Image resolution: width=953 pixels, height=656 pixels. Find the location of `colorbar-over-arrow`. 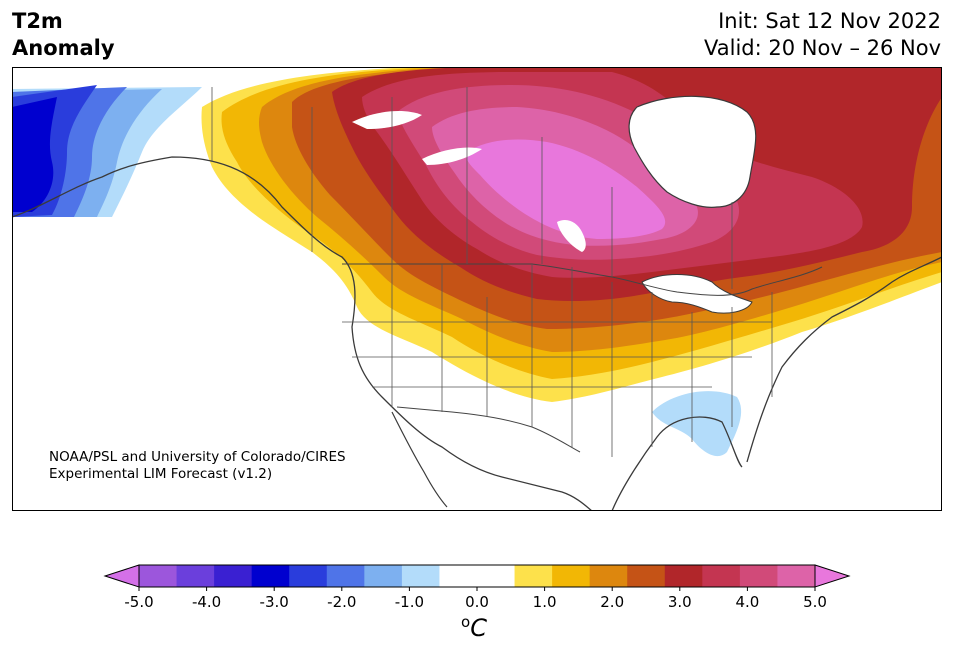

colorbar-over-arrow is located at coordinates (832, 576).